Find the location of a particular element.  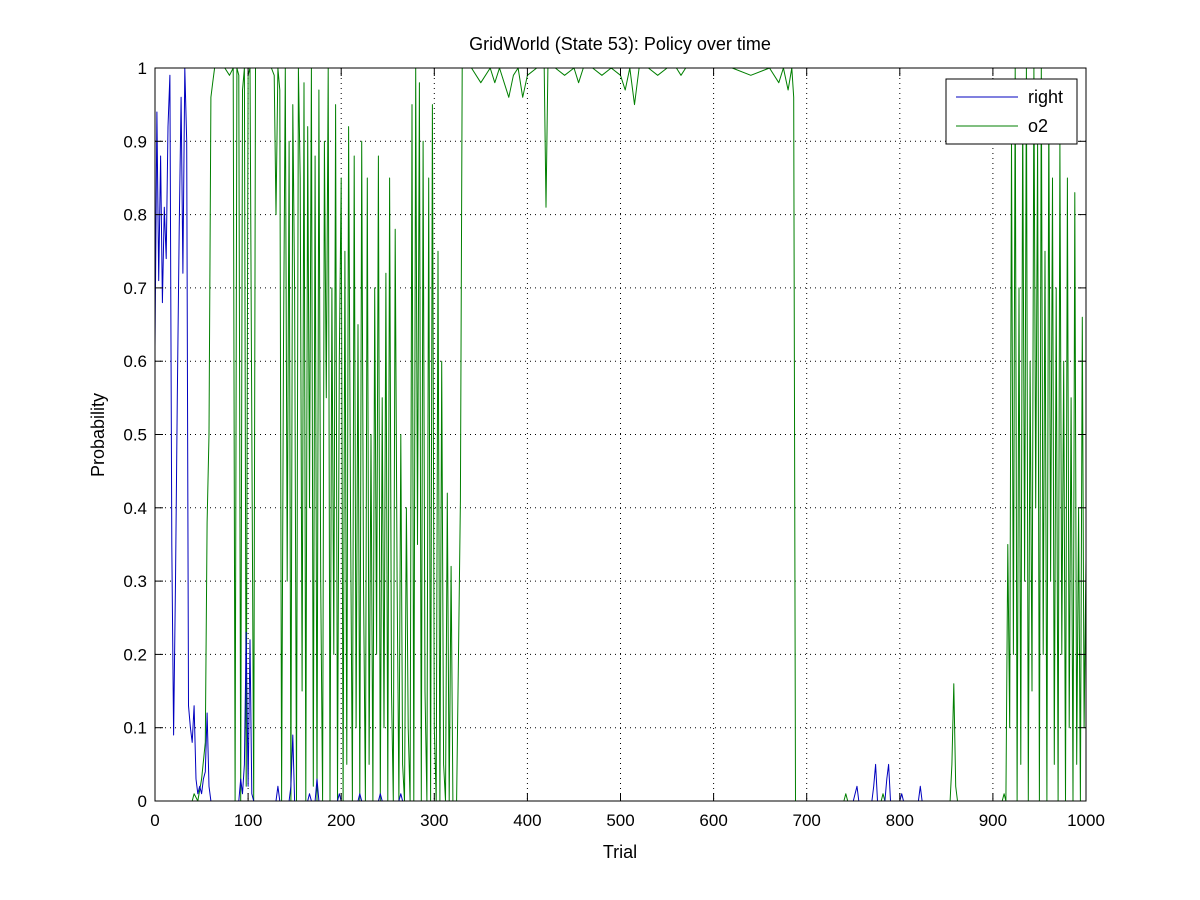

x-tick-label: 100 is located at coordinates (248, 820).